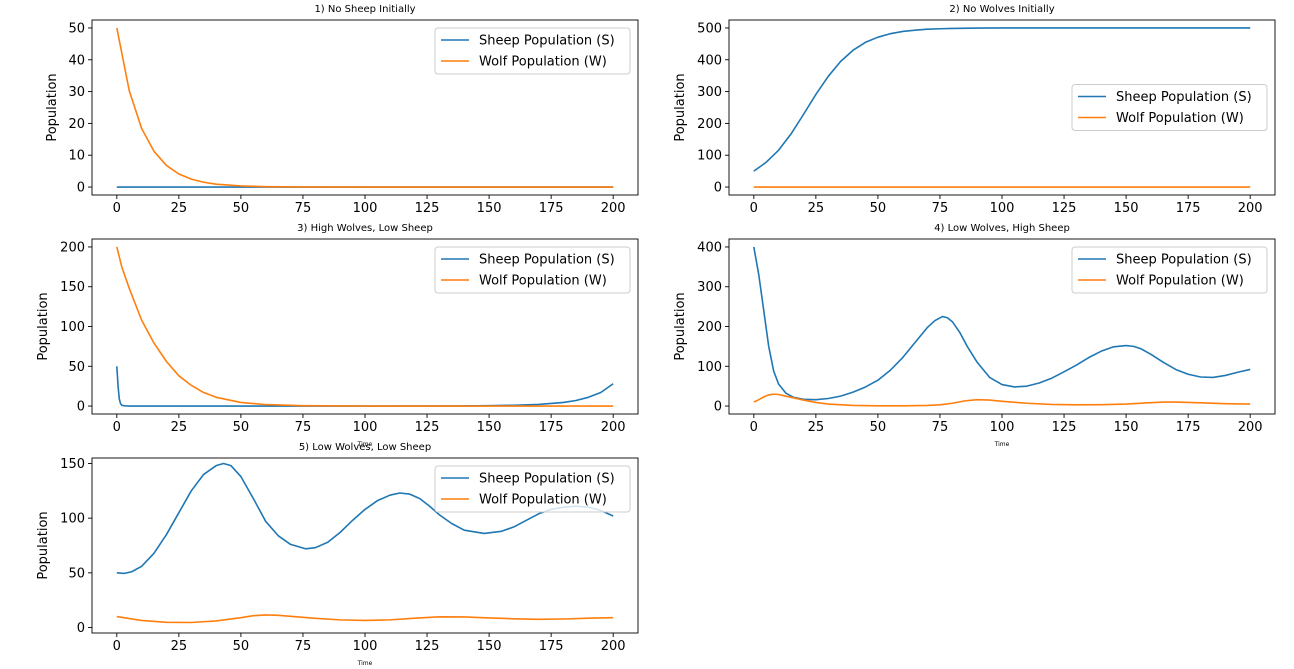 The height and width of the screenshot is (669, 1294). What do you see at coordinates (1002, 228) in the screenshot?
I see `subplot-title: 4) Low Wolves, High Sheep` at bounding box center [1002, 228].